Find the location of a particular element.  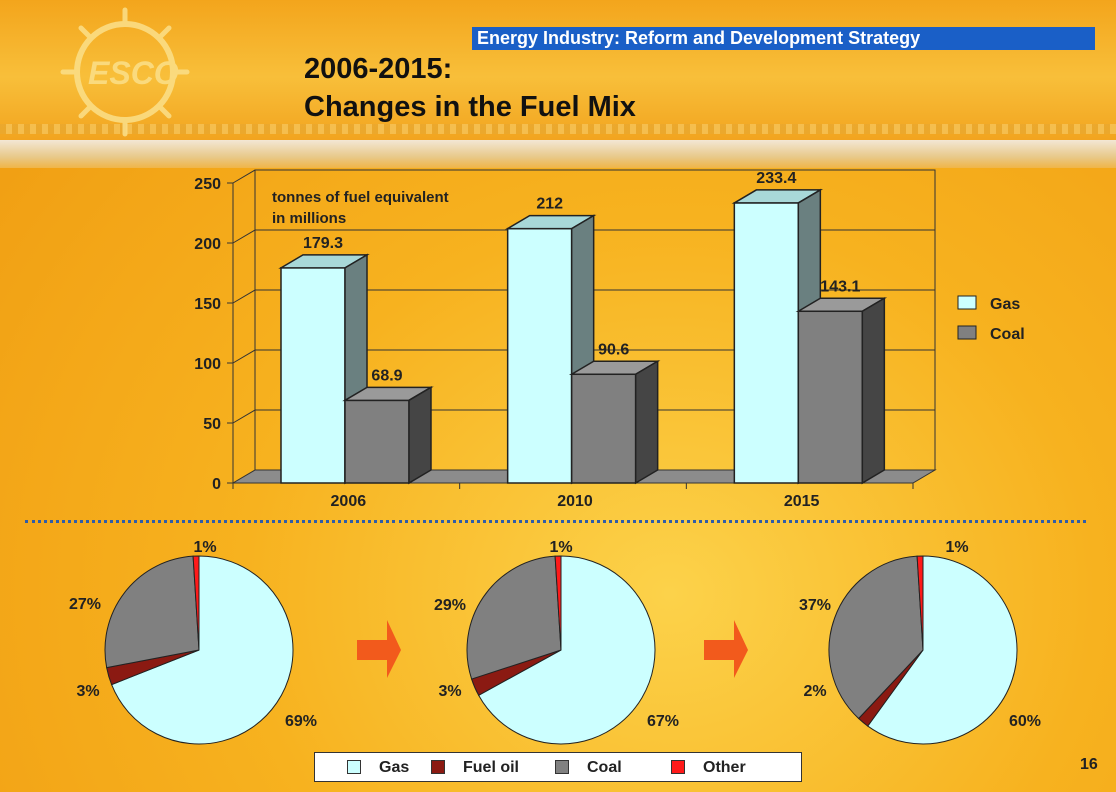

legend-swatch-coal is located at coordinates (562, 767).